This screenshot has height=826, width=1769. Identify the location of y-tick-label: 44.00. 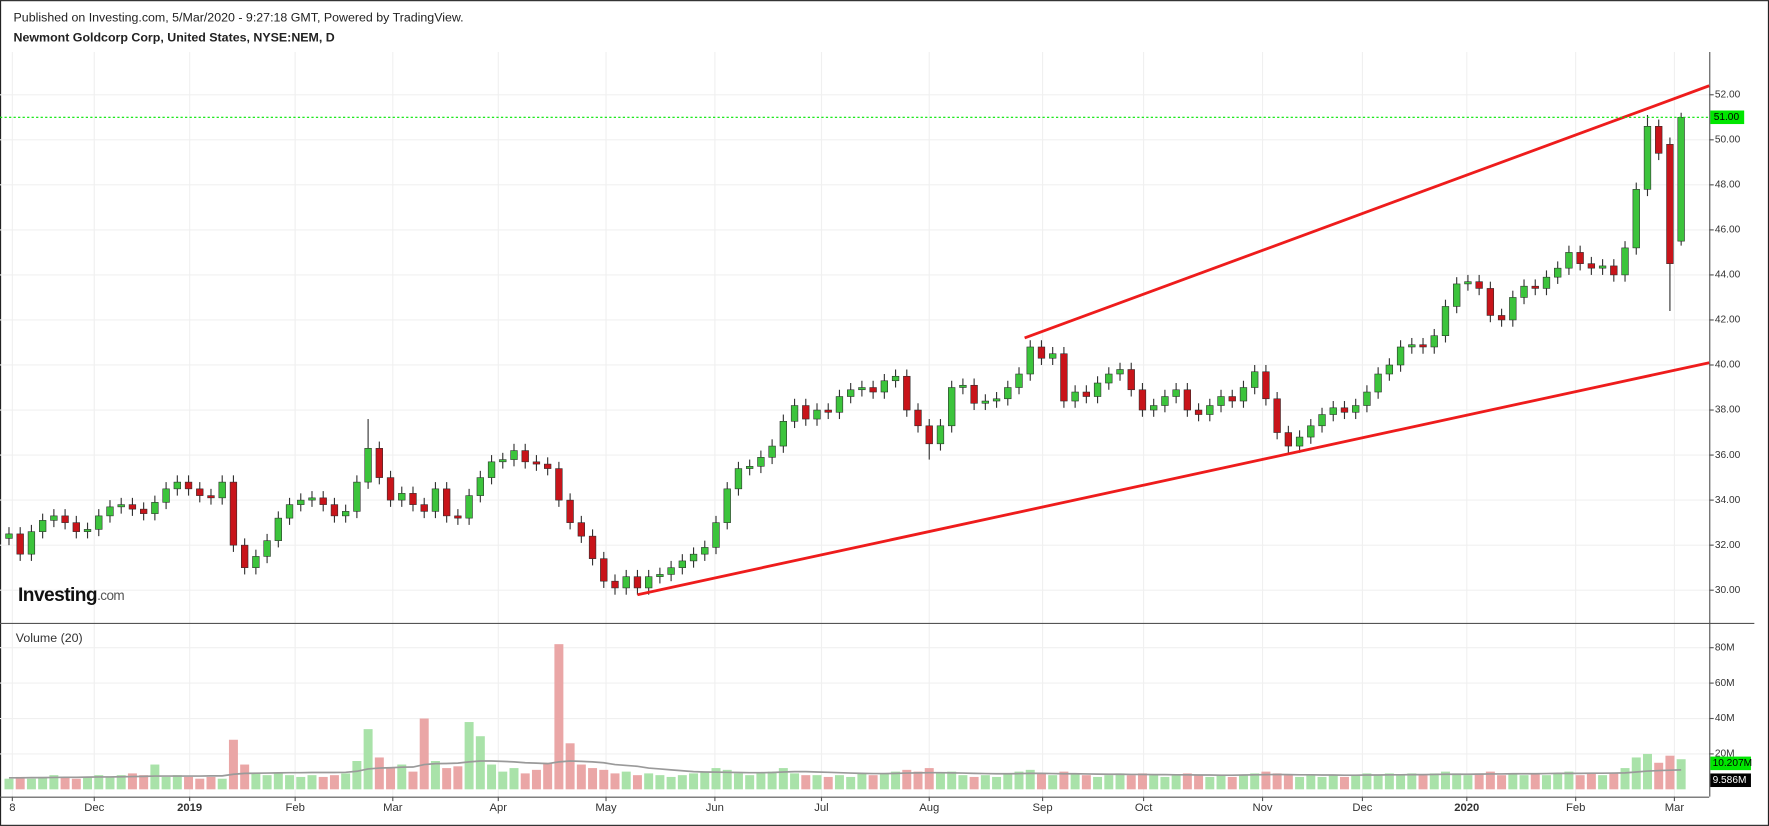
(1728, 275).